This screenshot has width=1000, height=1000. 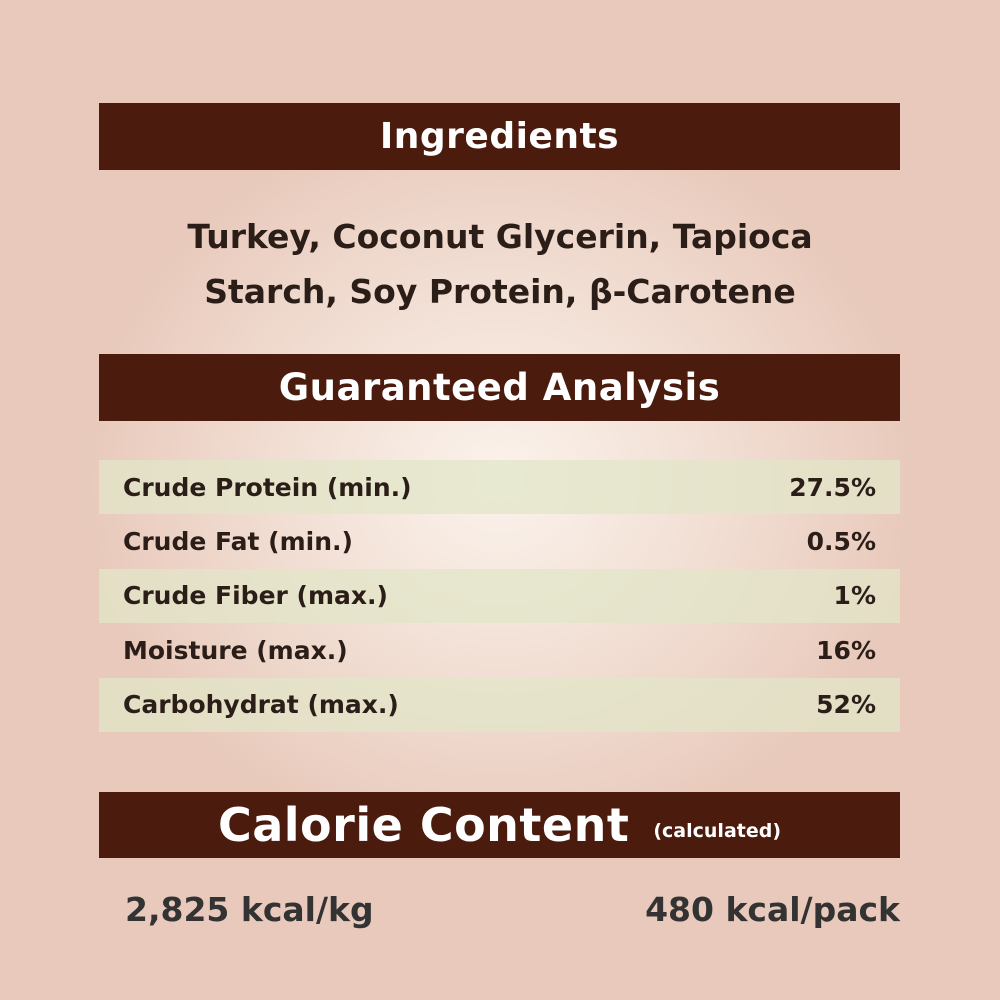 I want to click on row-label: Crude Fat (min.), so click(x=238, y=542).